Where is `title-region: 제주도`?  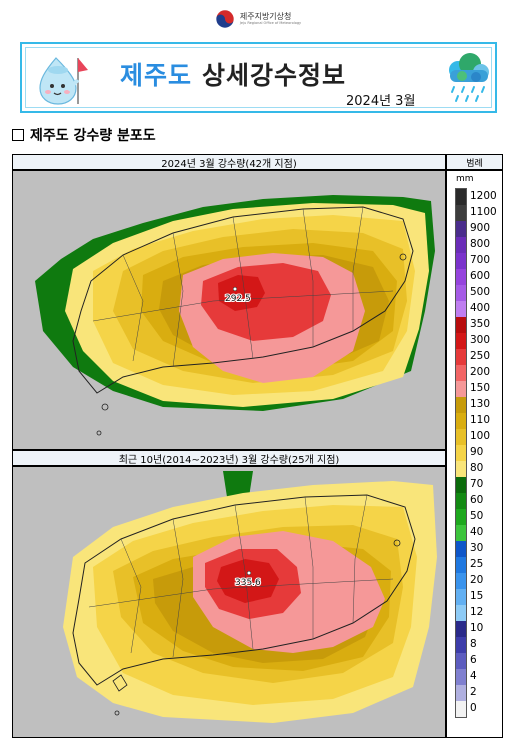
title-region: 제주도 is located at coordinates (156, 75).